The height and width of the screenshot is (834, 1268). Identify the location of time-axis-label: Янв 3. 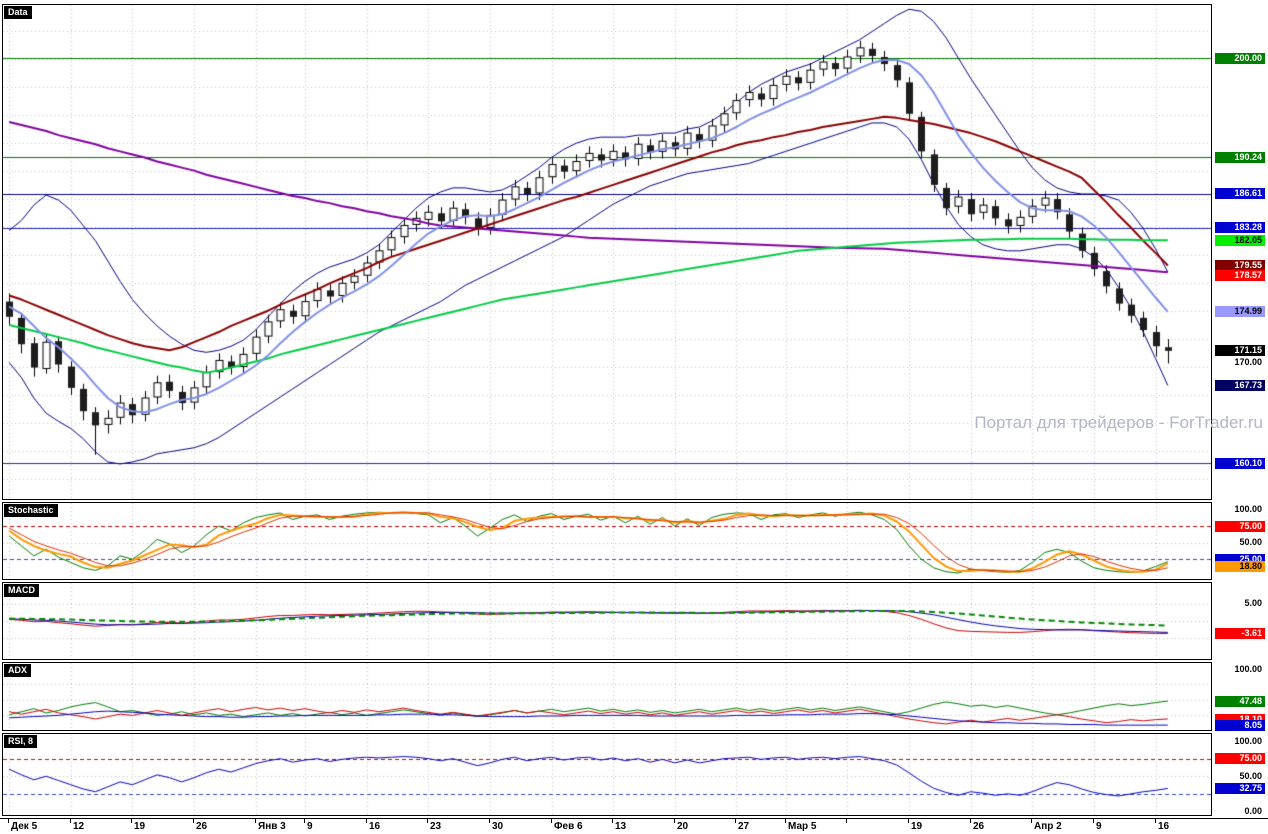
(272, 826).